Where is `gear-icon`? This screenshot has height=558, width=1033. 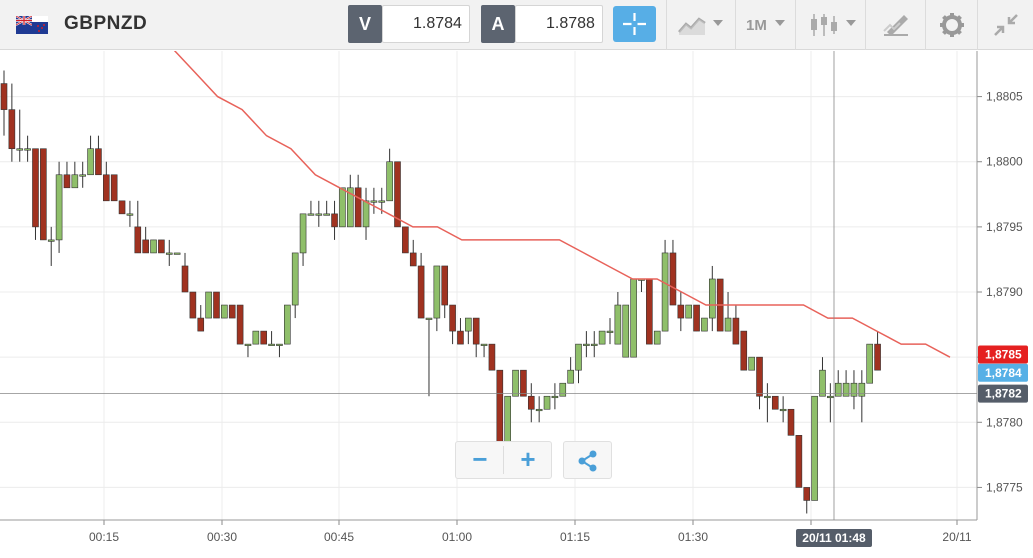
gear-icon is located at coordinates (952, 25).